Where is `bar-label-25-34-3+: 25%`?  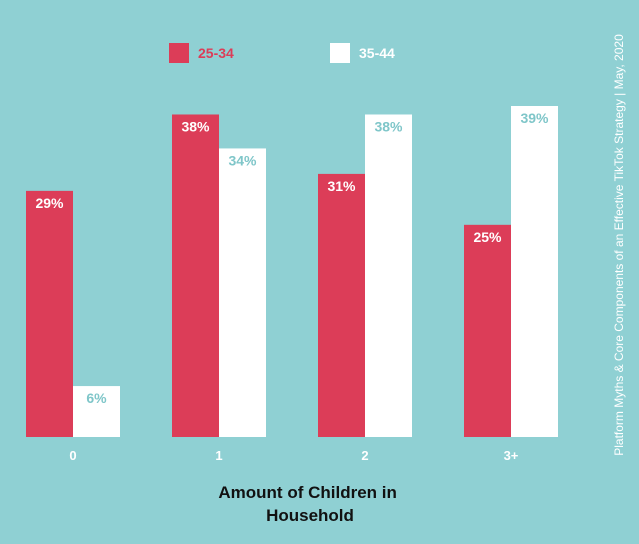 bar-label-25-34-3+: 25% is located at coordinates (487, 237).